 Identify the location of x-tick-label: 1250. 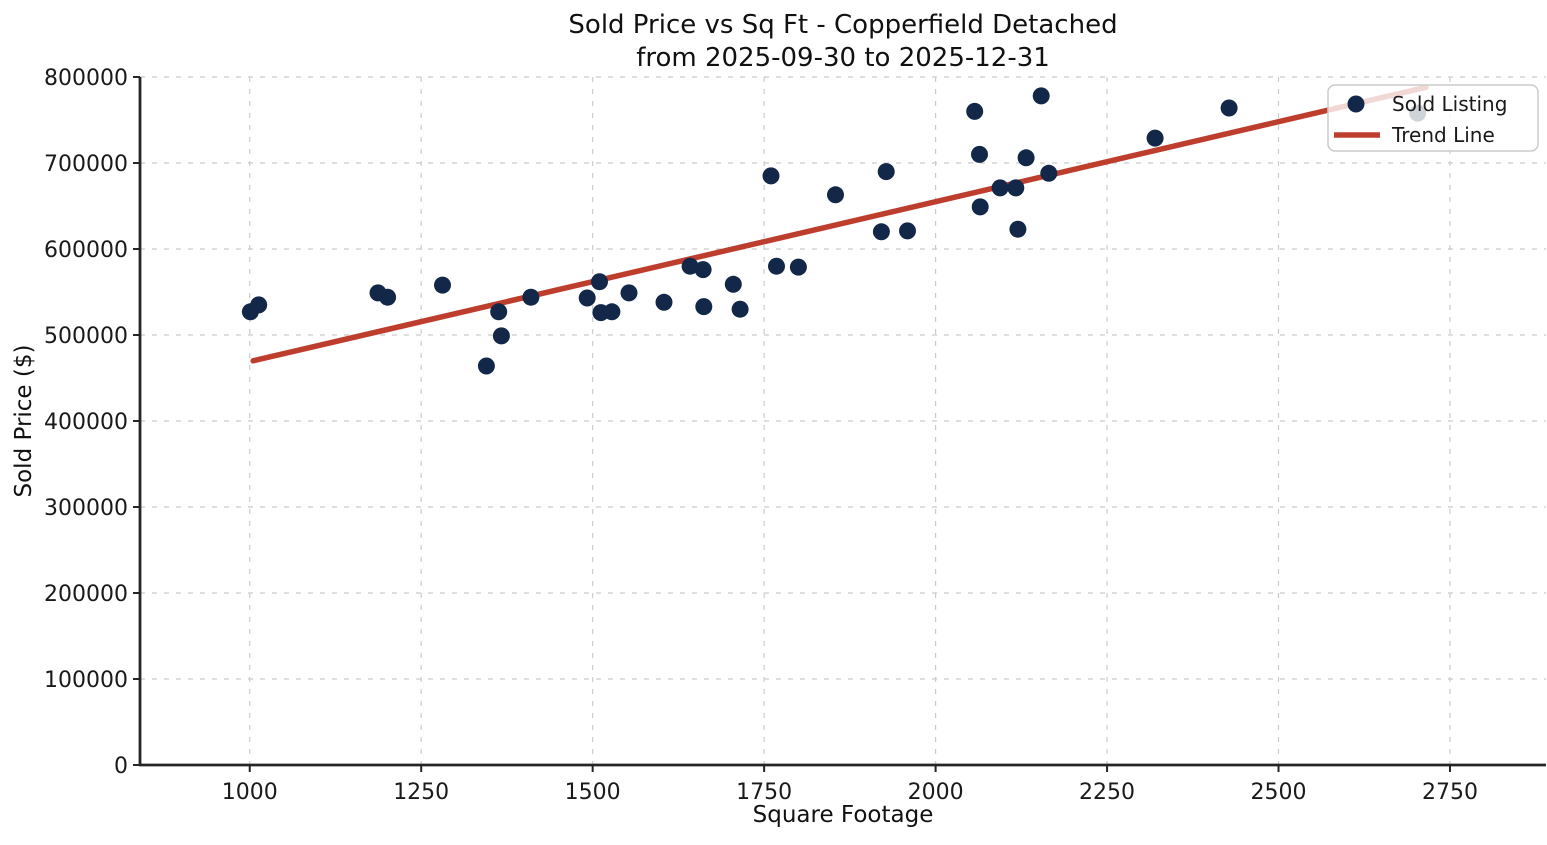
(421, 792).